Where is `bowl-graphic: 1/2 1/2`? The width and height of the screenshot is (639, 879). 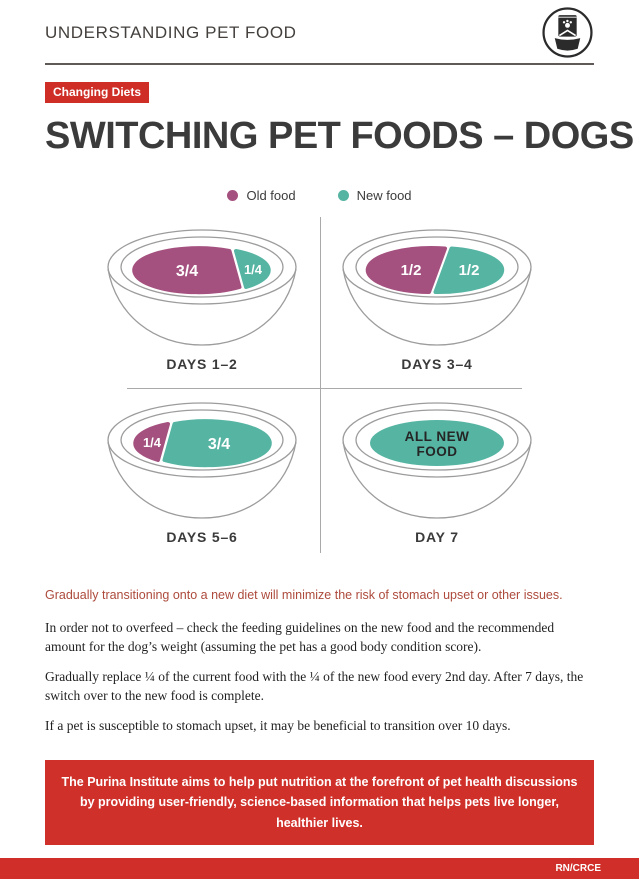
bowl-graphic: 1/2 1/2 is located at coordinates (437, 287).